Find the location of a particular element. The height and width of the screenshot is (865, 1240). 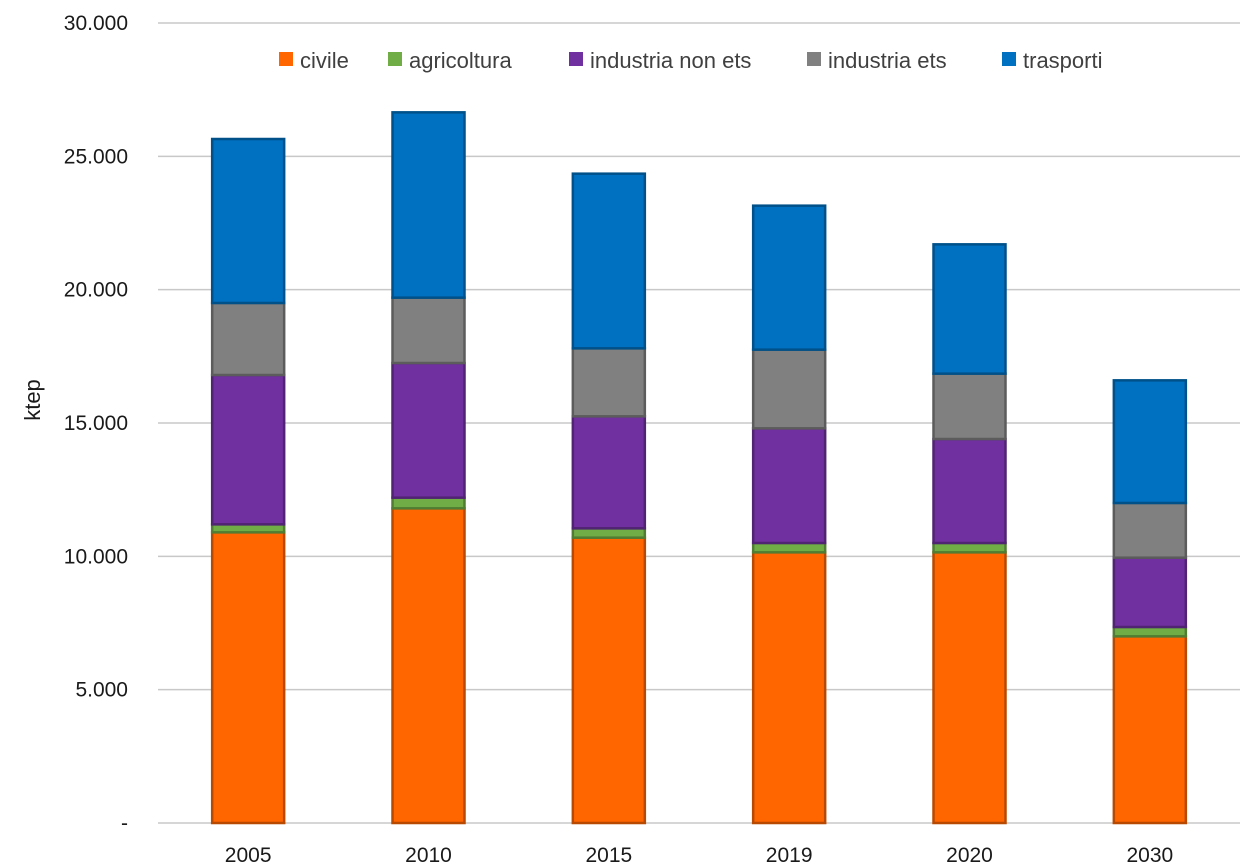

legend-label: trasporti is located at coordinates (1062, 60).